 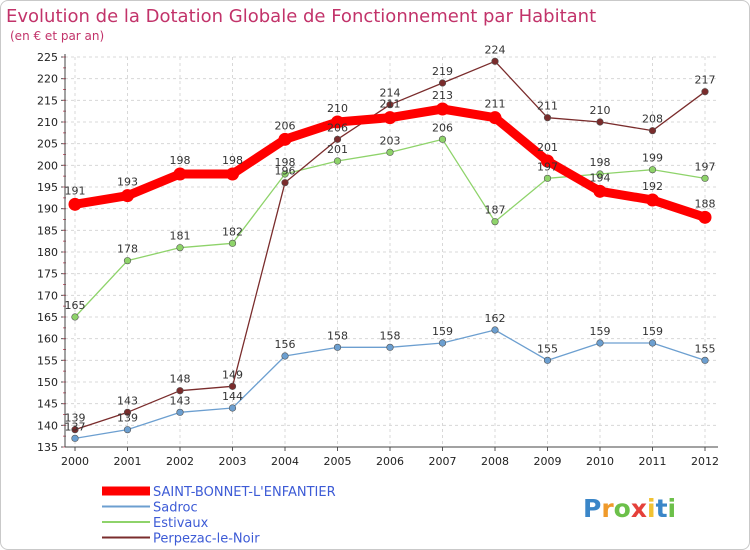 What do you see at coordinates (47, 209) in the screenshot?
I see `y-tick-label: 190` at bounding box center [47, 209].